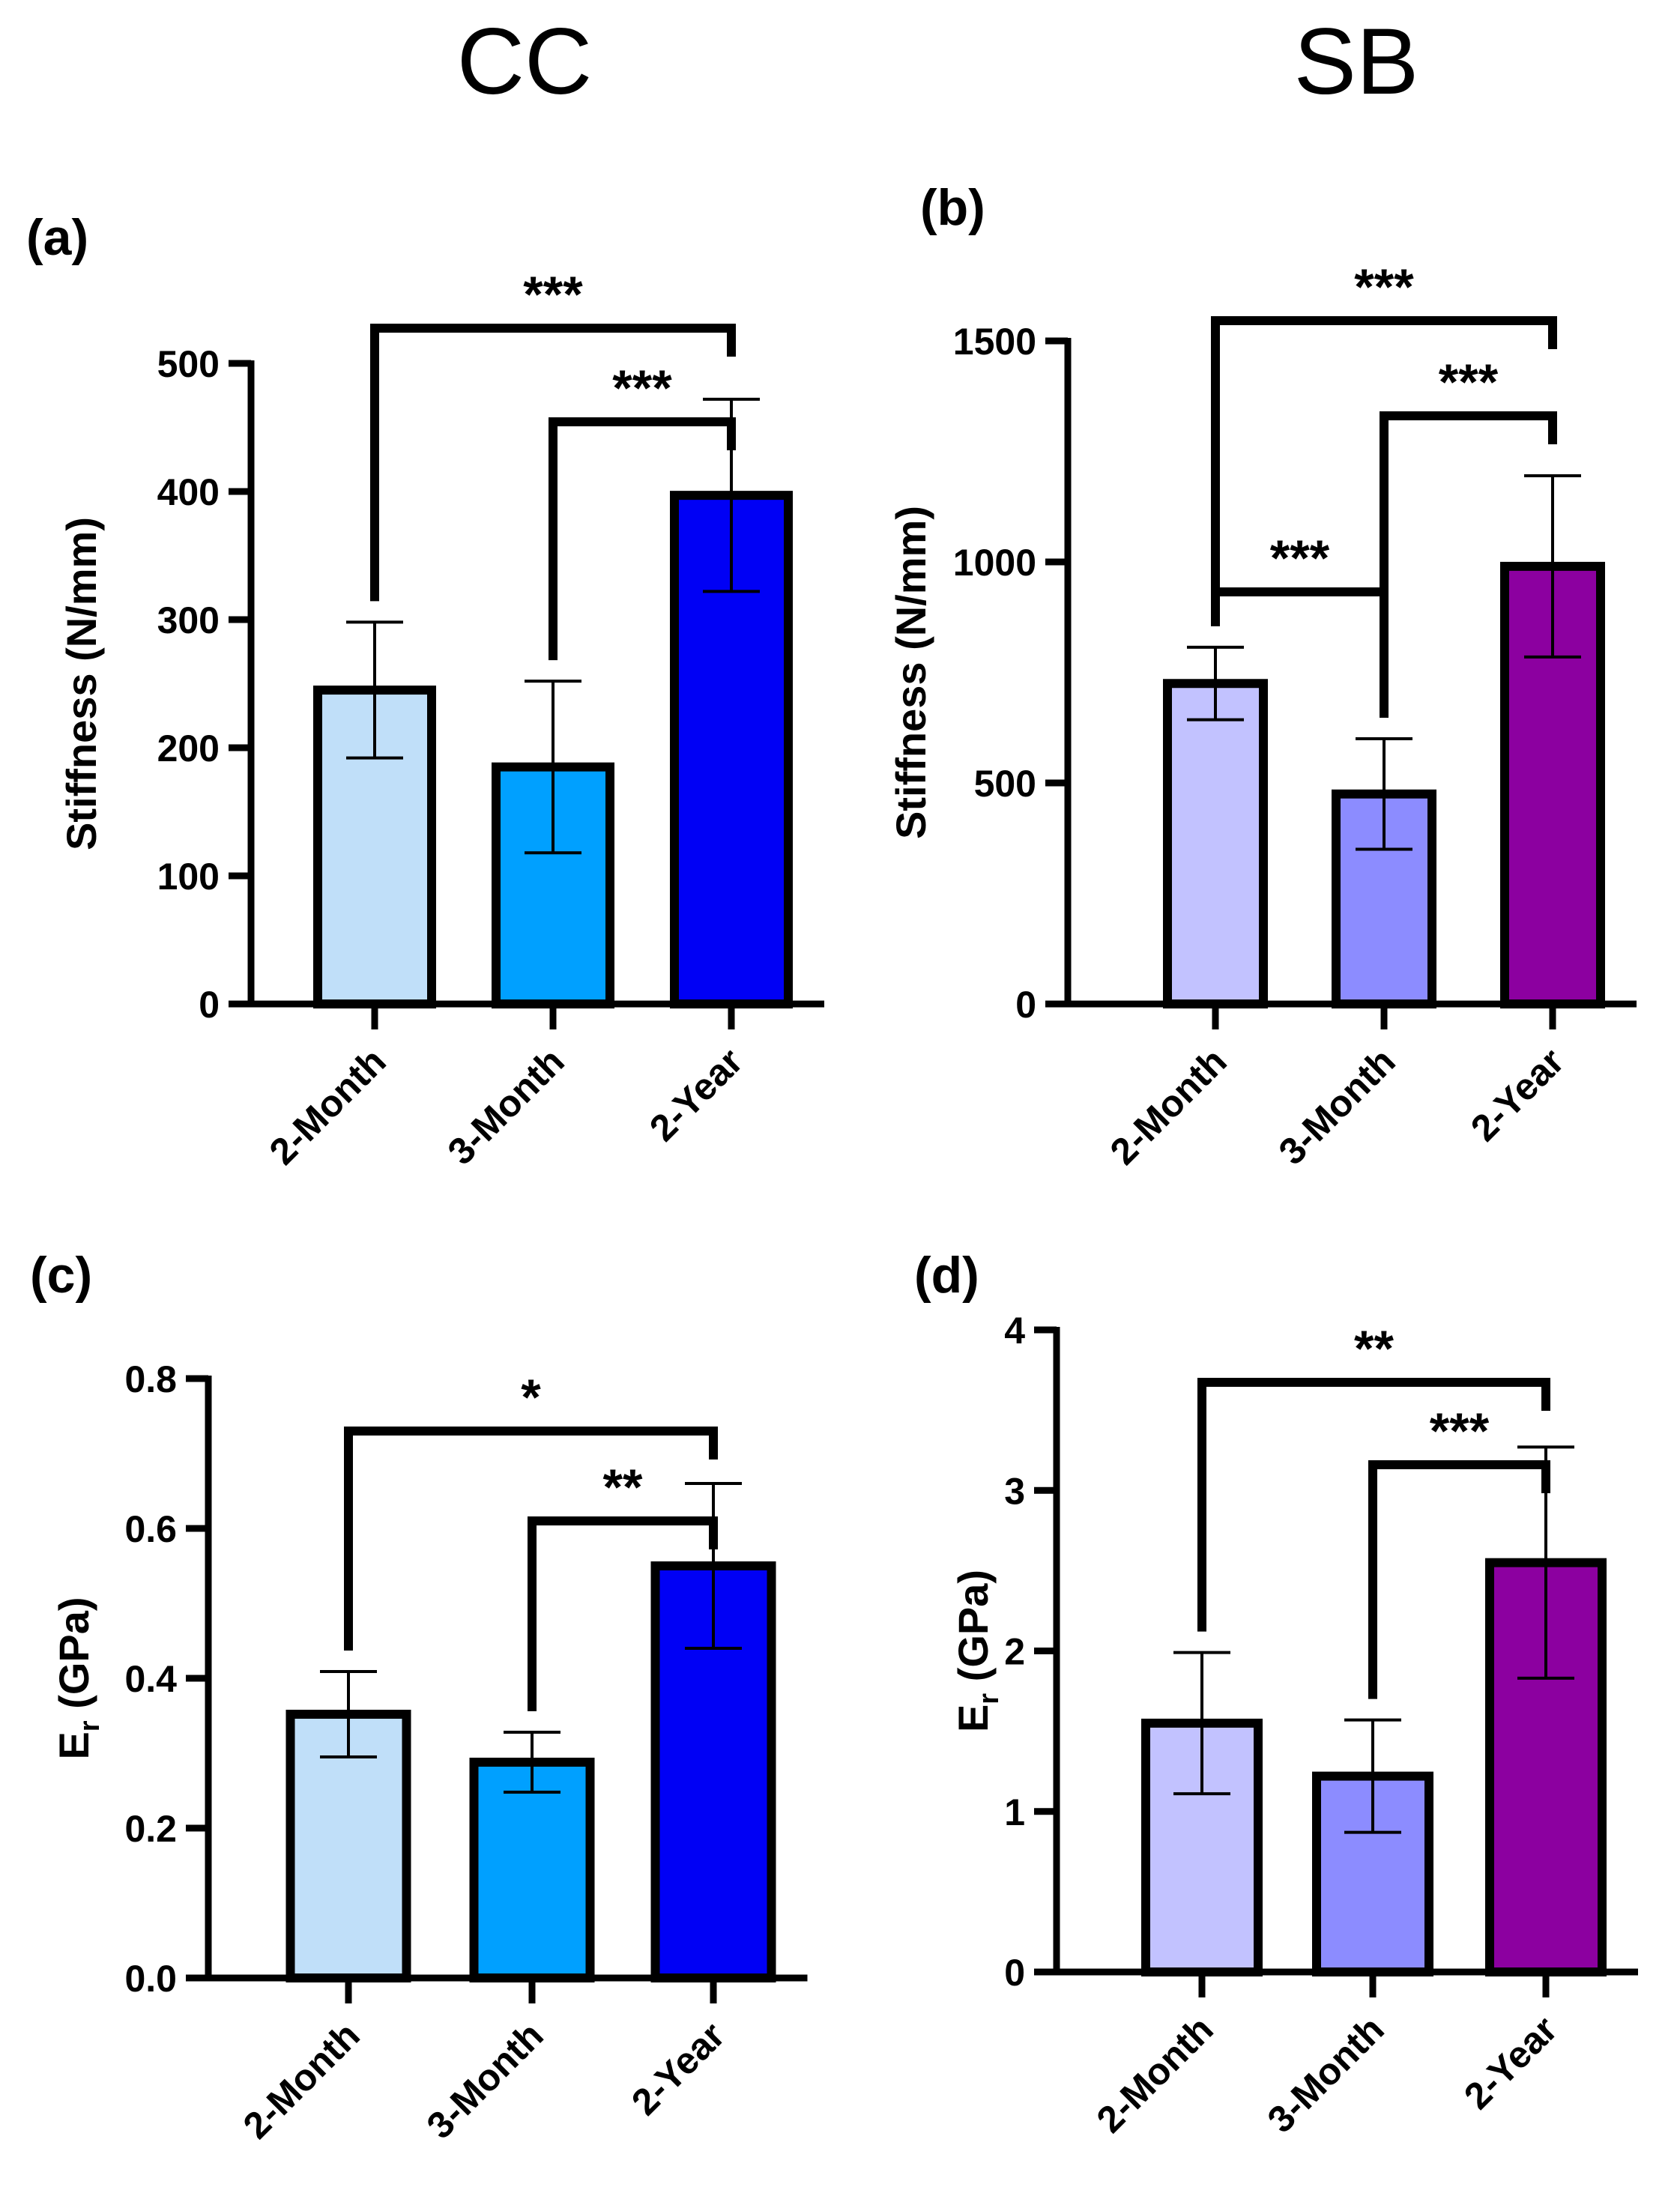 Image resolution: width=1680 pixels, height=2187 pixels. What do you see at coordinates (1015, 1812) in the screenshot?
I see `y-tick-label: 1` at bounding box center [1015, 1812].